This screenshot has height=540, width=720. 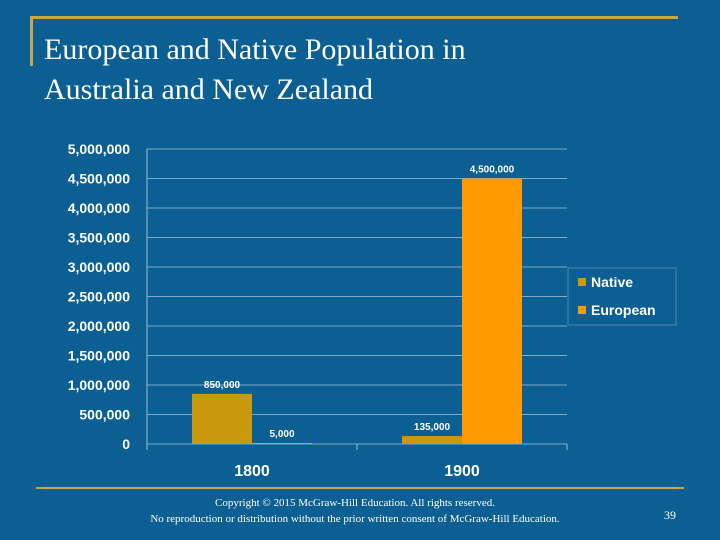 What do you see at coordinates (670, 515) in the screenshot?
I see `page-number: 39` at bounding box center [670, 515].